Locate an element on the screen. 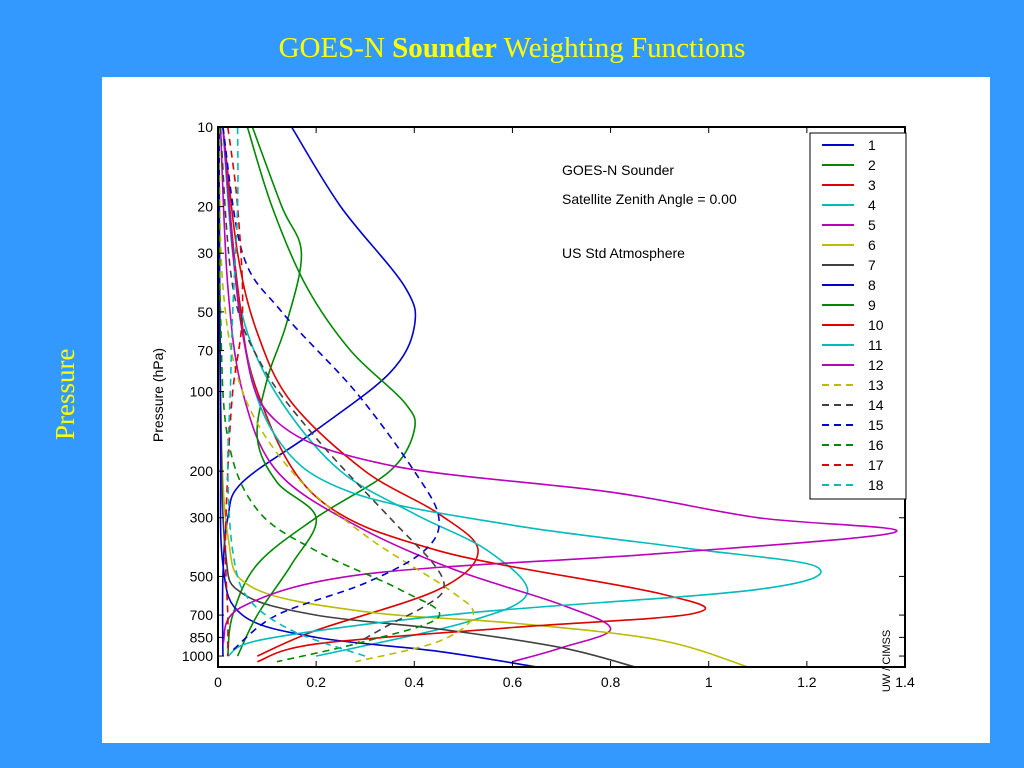 This screenshot has width=1024, height=768. legend-label-1: 1 is located at coordinates (872, 145).